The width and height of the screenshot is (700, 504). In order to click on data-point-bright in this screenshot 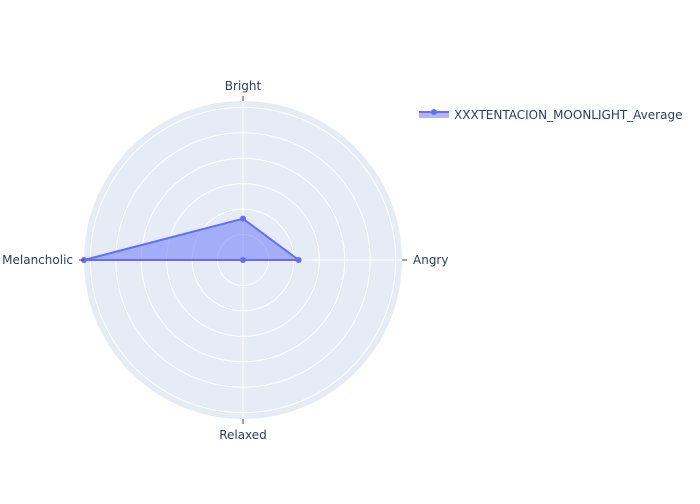, I will do `click(243, 218)`.